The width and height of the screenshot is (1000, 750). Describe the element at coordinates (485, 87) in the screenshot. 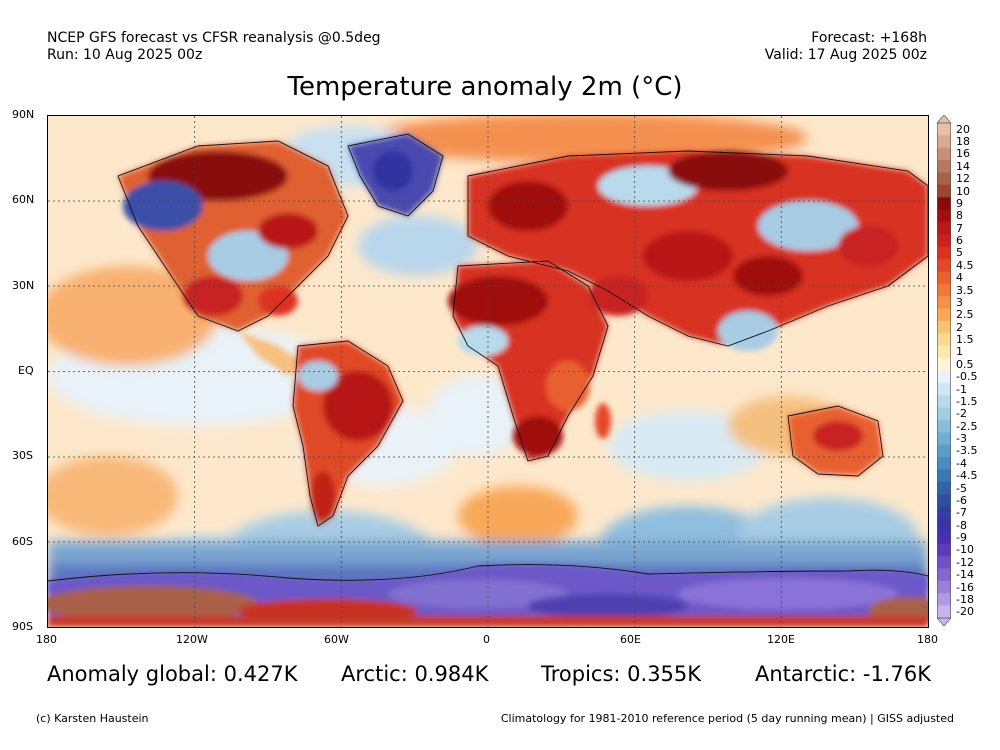

I see `map-title: Temperature anomaly 2m (°C)` at that location.